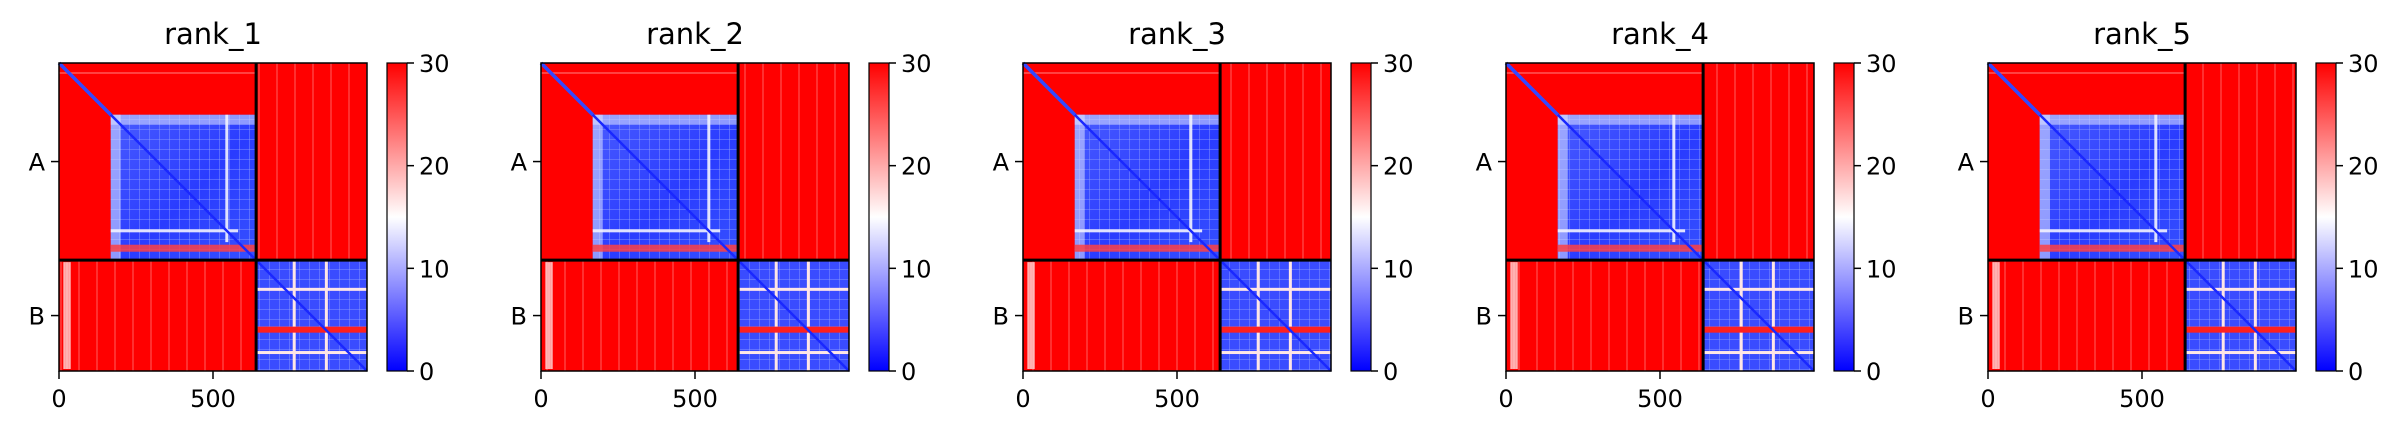  I want to click on panel-title: rank_5, so click(2142, 34).